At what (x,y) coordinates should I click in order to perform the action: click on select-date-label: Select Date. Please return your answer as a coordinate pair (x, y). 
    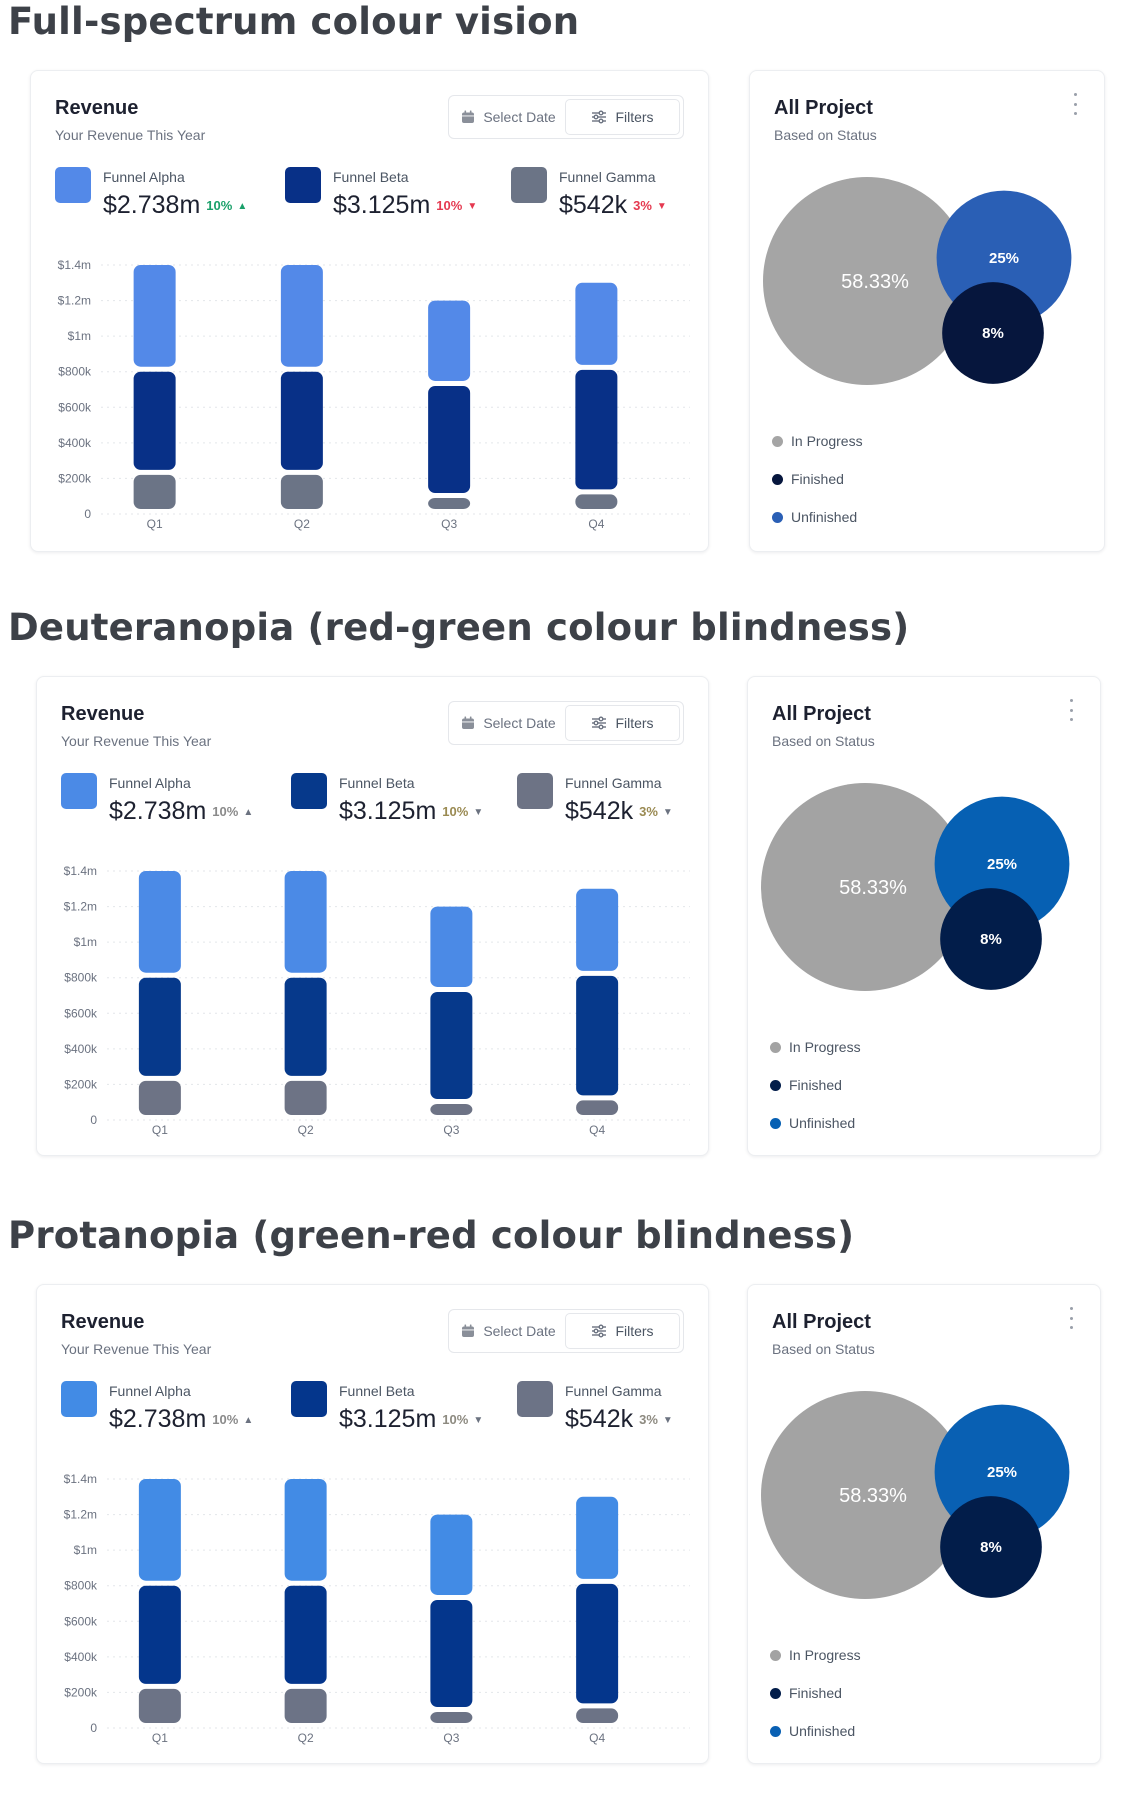
    Looking at the image, I should click on (519, 723).